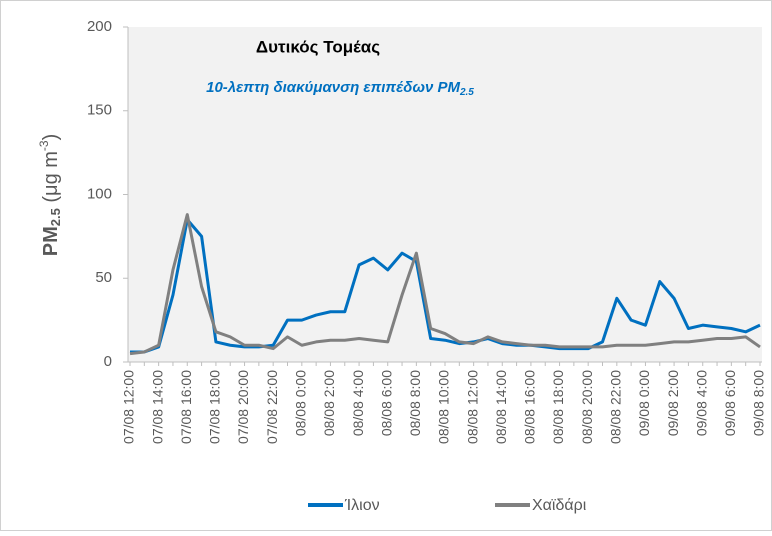 This screenshot has height=536, width=772. Describe the element at coordinates (51, 137) in the screenshot. I see `y-label-part: )` at that location.